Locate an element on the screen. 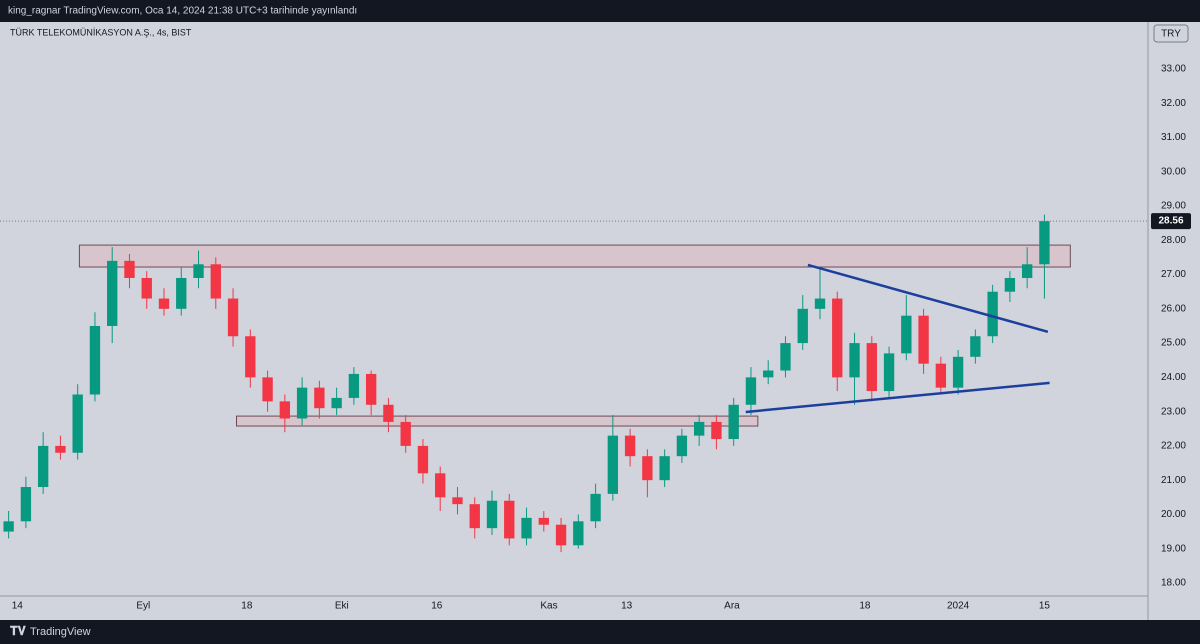 This screenshot has height=644, width=1200. header-bar is located at coordinates (600, 11).